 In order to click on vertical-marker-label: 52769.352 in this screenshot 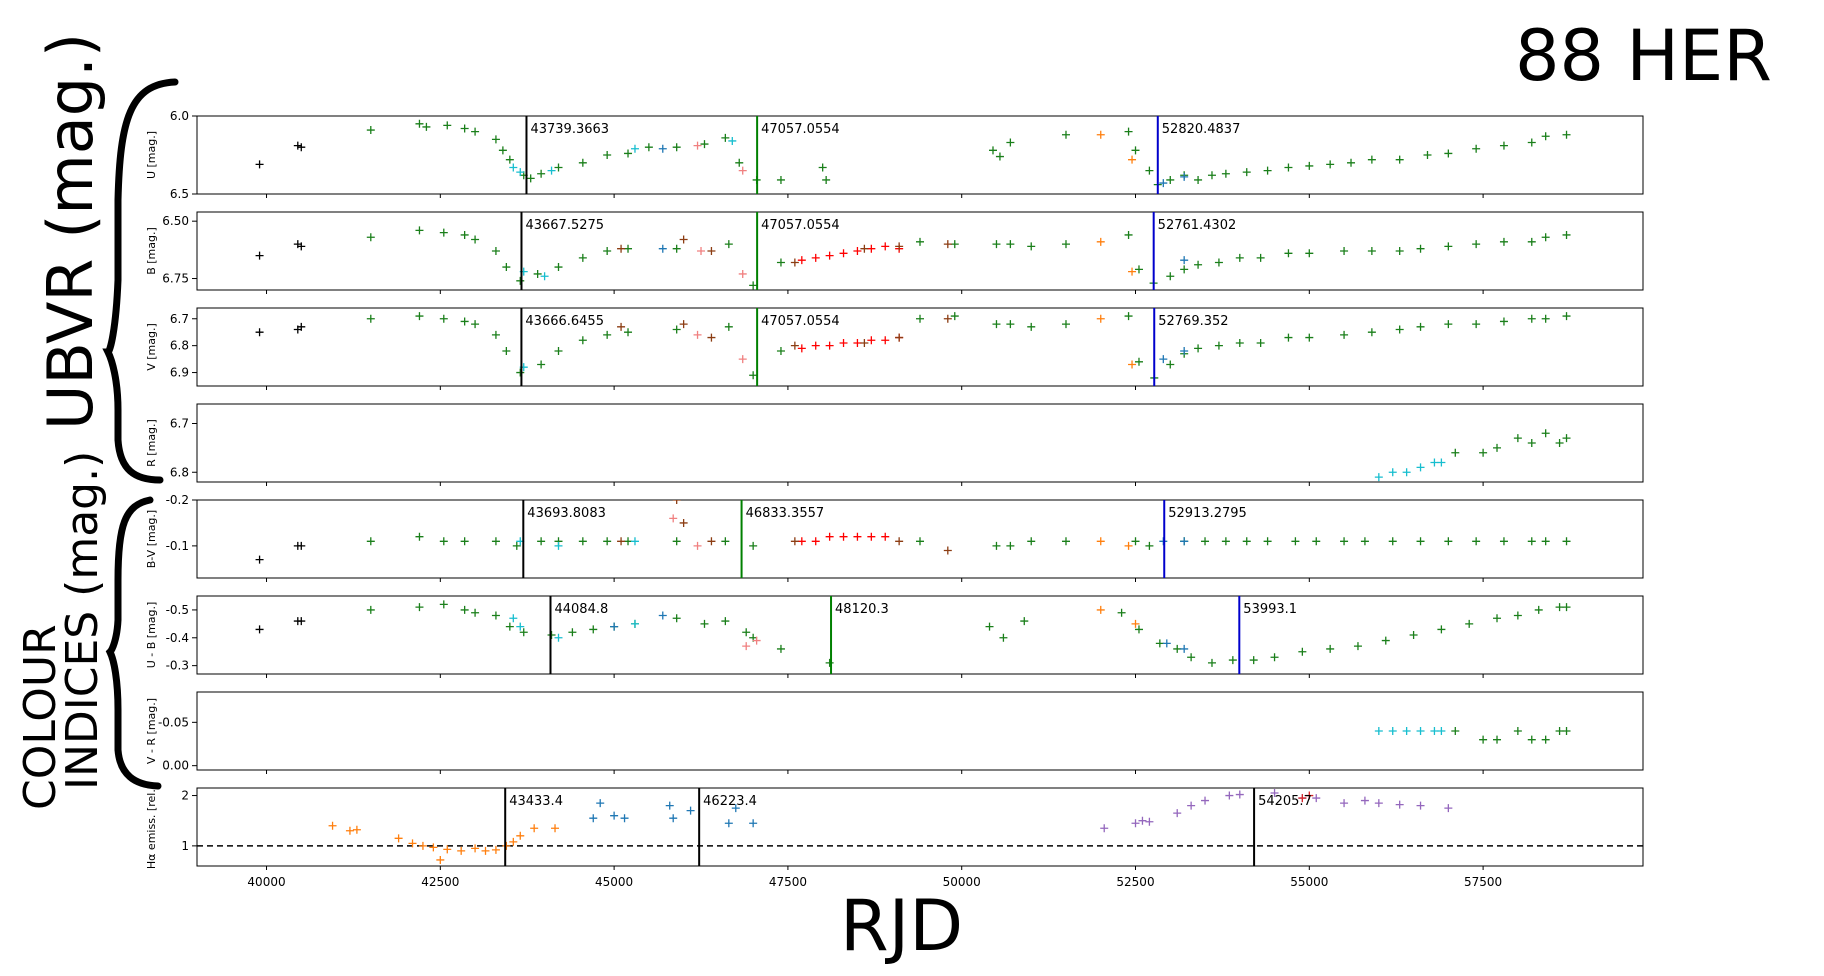, I will do `click(1193, 321)`.